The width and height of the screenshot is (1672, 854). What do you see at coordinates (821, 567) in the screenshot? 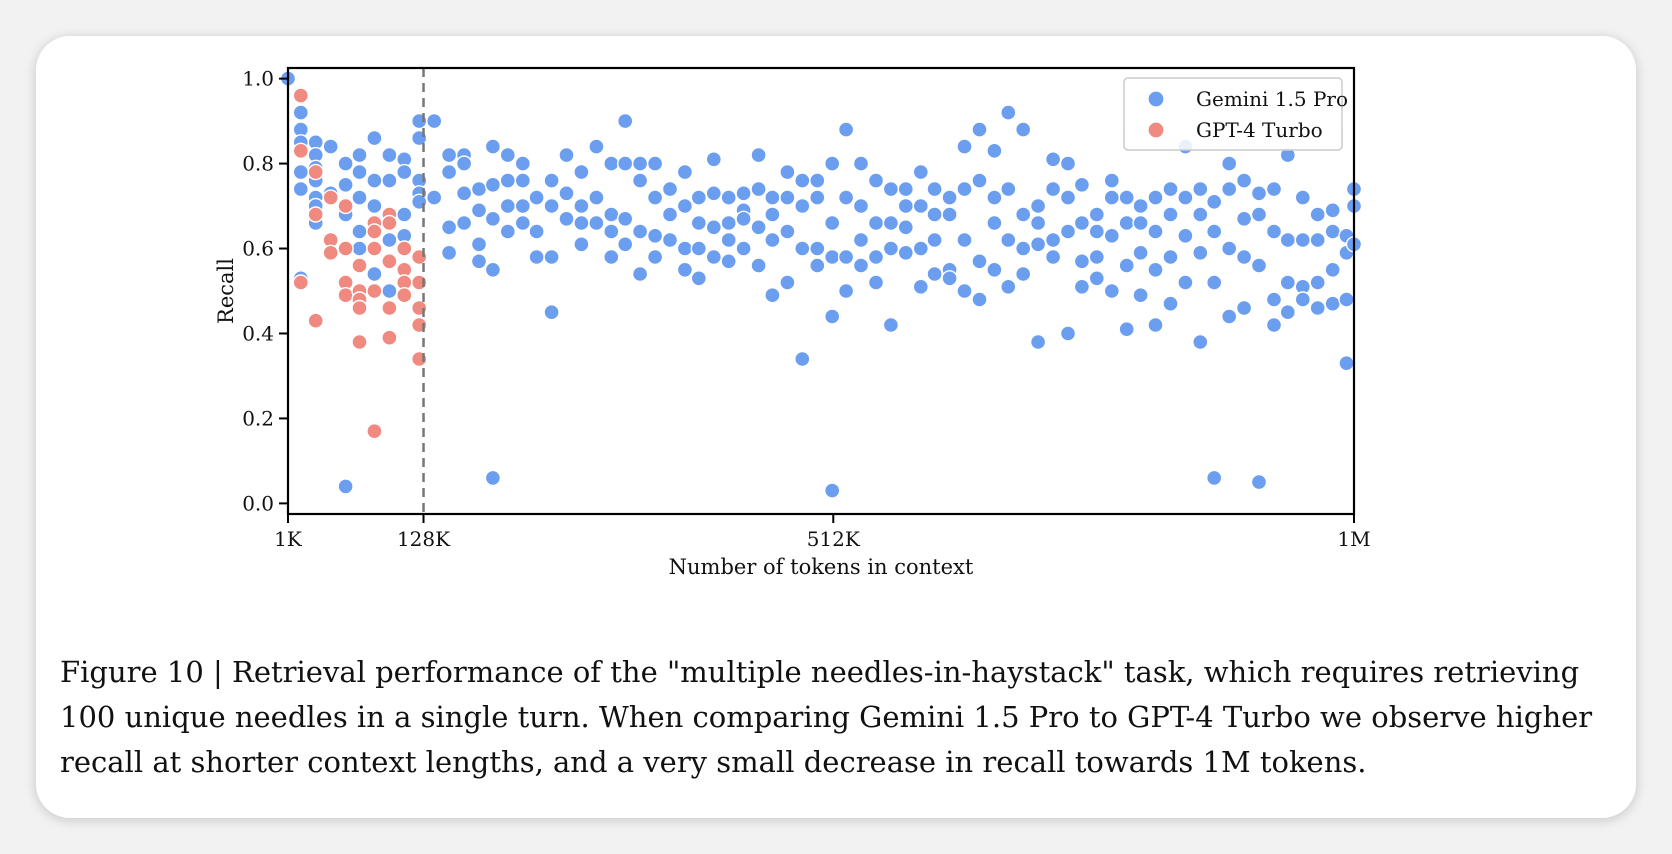
I see `x-axis-label: Number of tokens in context` at bounding box center [821, 567].